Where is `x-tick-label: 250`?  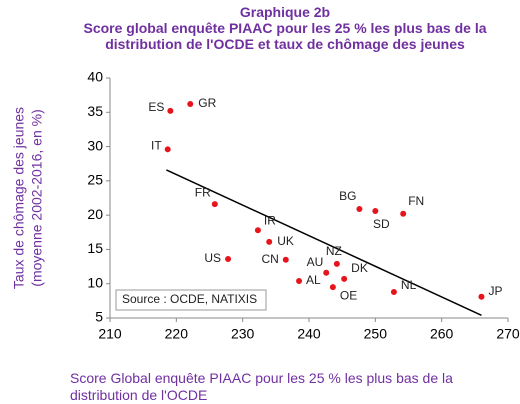
x-tick-label: 250 is located at coordinates (376, 334).